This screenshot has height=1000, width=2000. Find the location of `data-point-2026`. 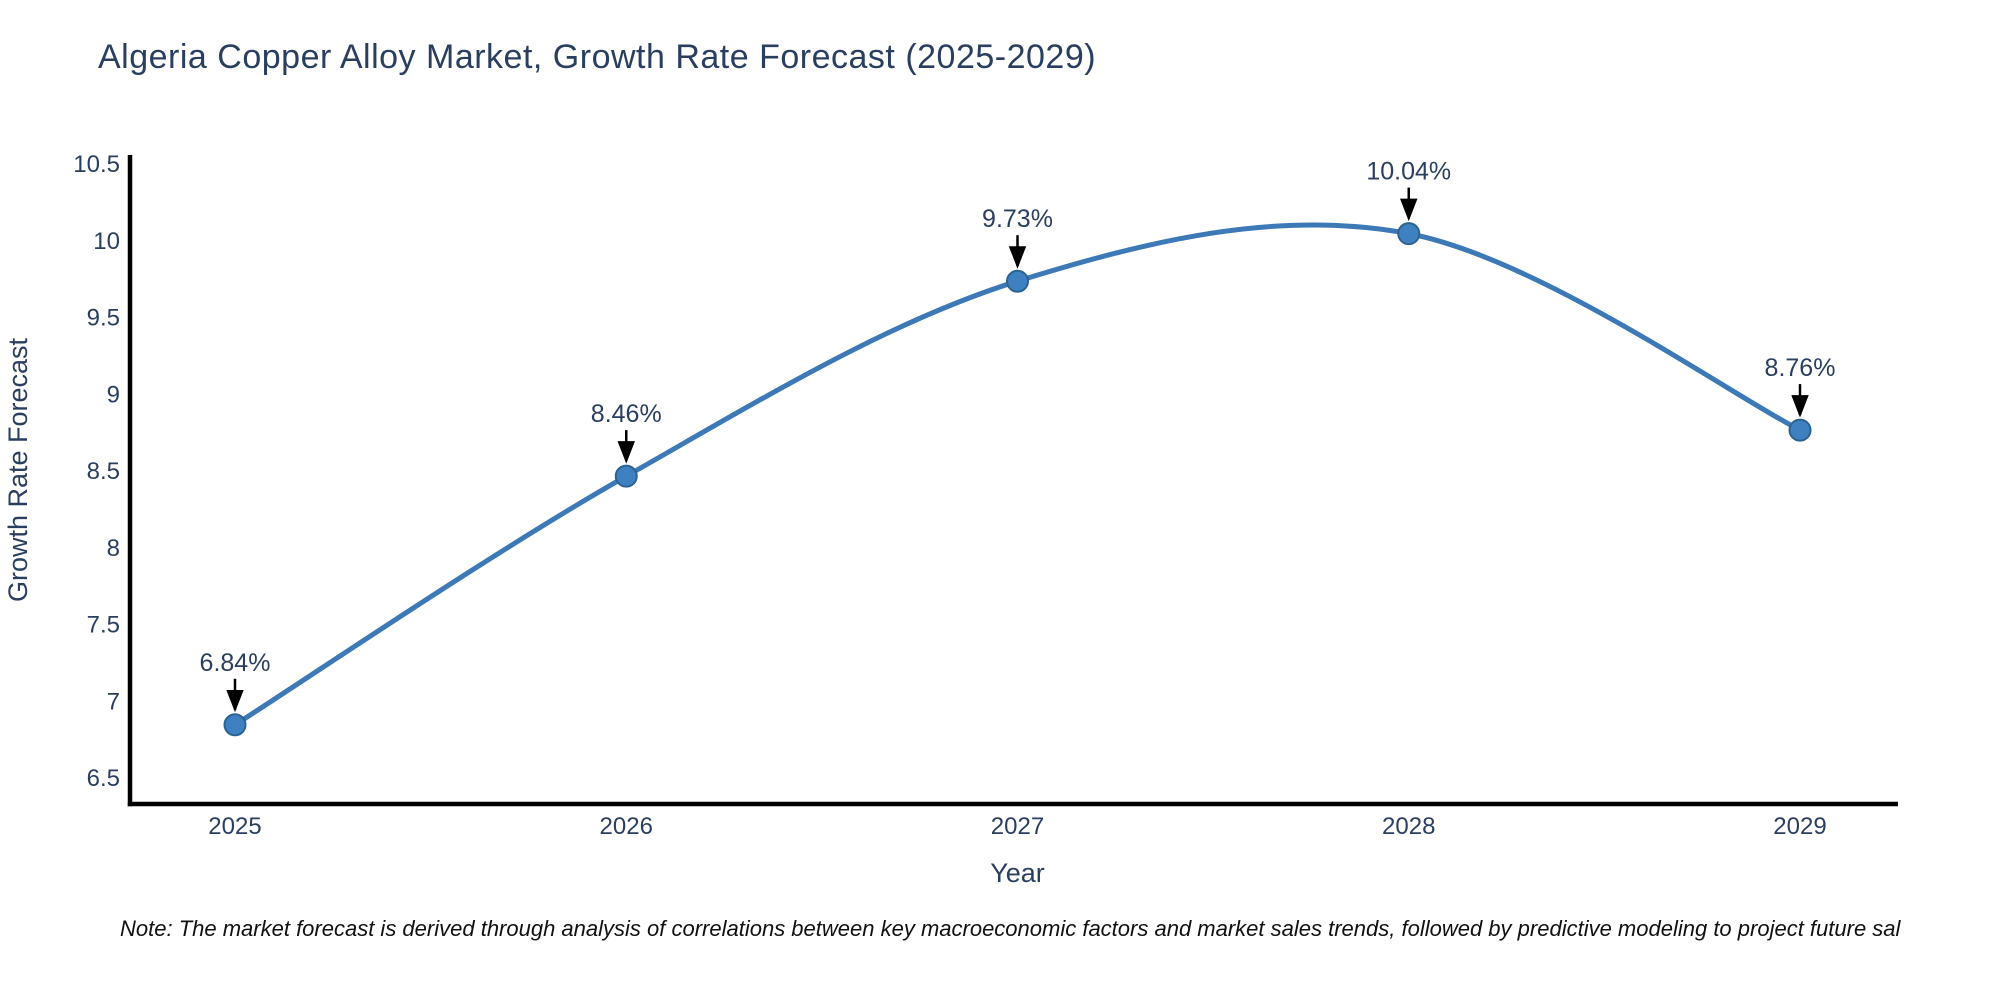

data-point-2026 is located at coordinates (626, 476).